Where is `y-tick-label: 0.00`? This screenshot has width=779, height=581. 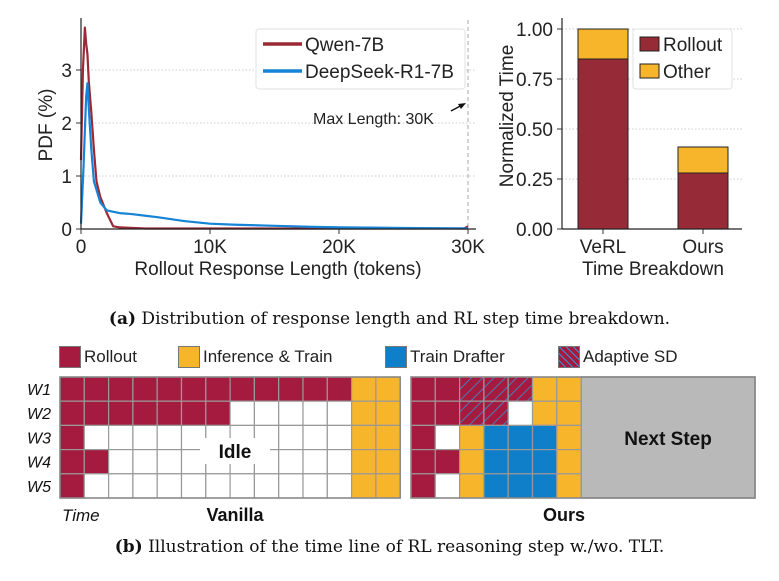
y-tick-label: 0.00 is located at coordinates (534, 230).